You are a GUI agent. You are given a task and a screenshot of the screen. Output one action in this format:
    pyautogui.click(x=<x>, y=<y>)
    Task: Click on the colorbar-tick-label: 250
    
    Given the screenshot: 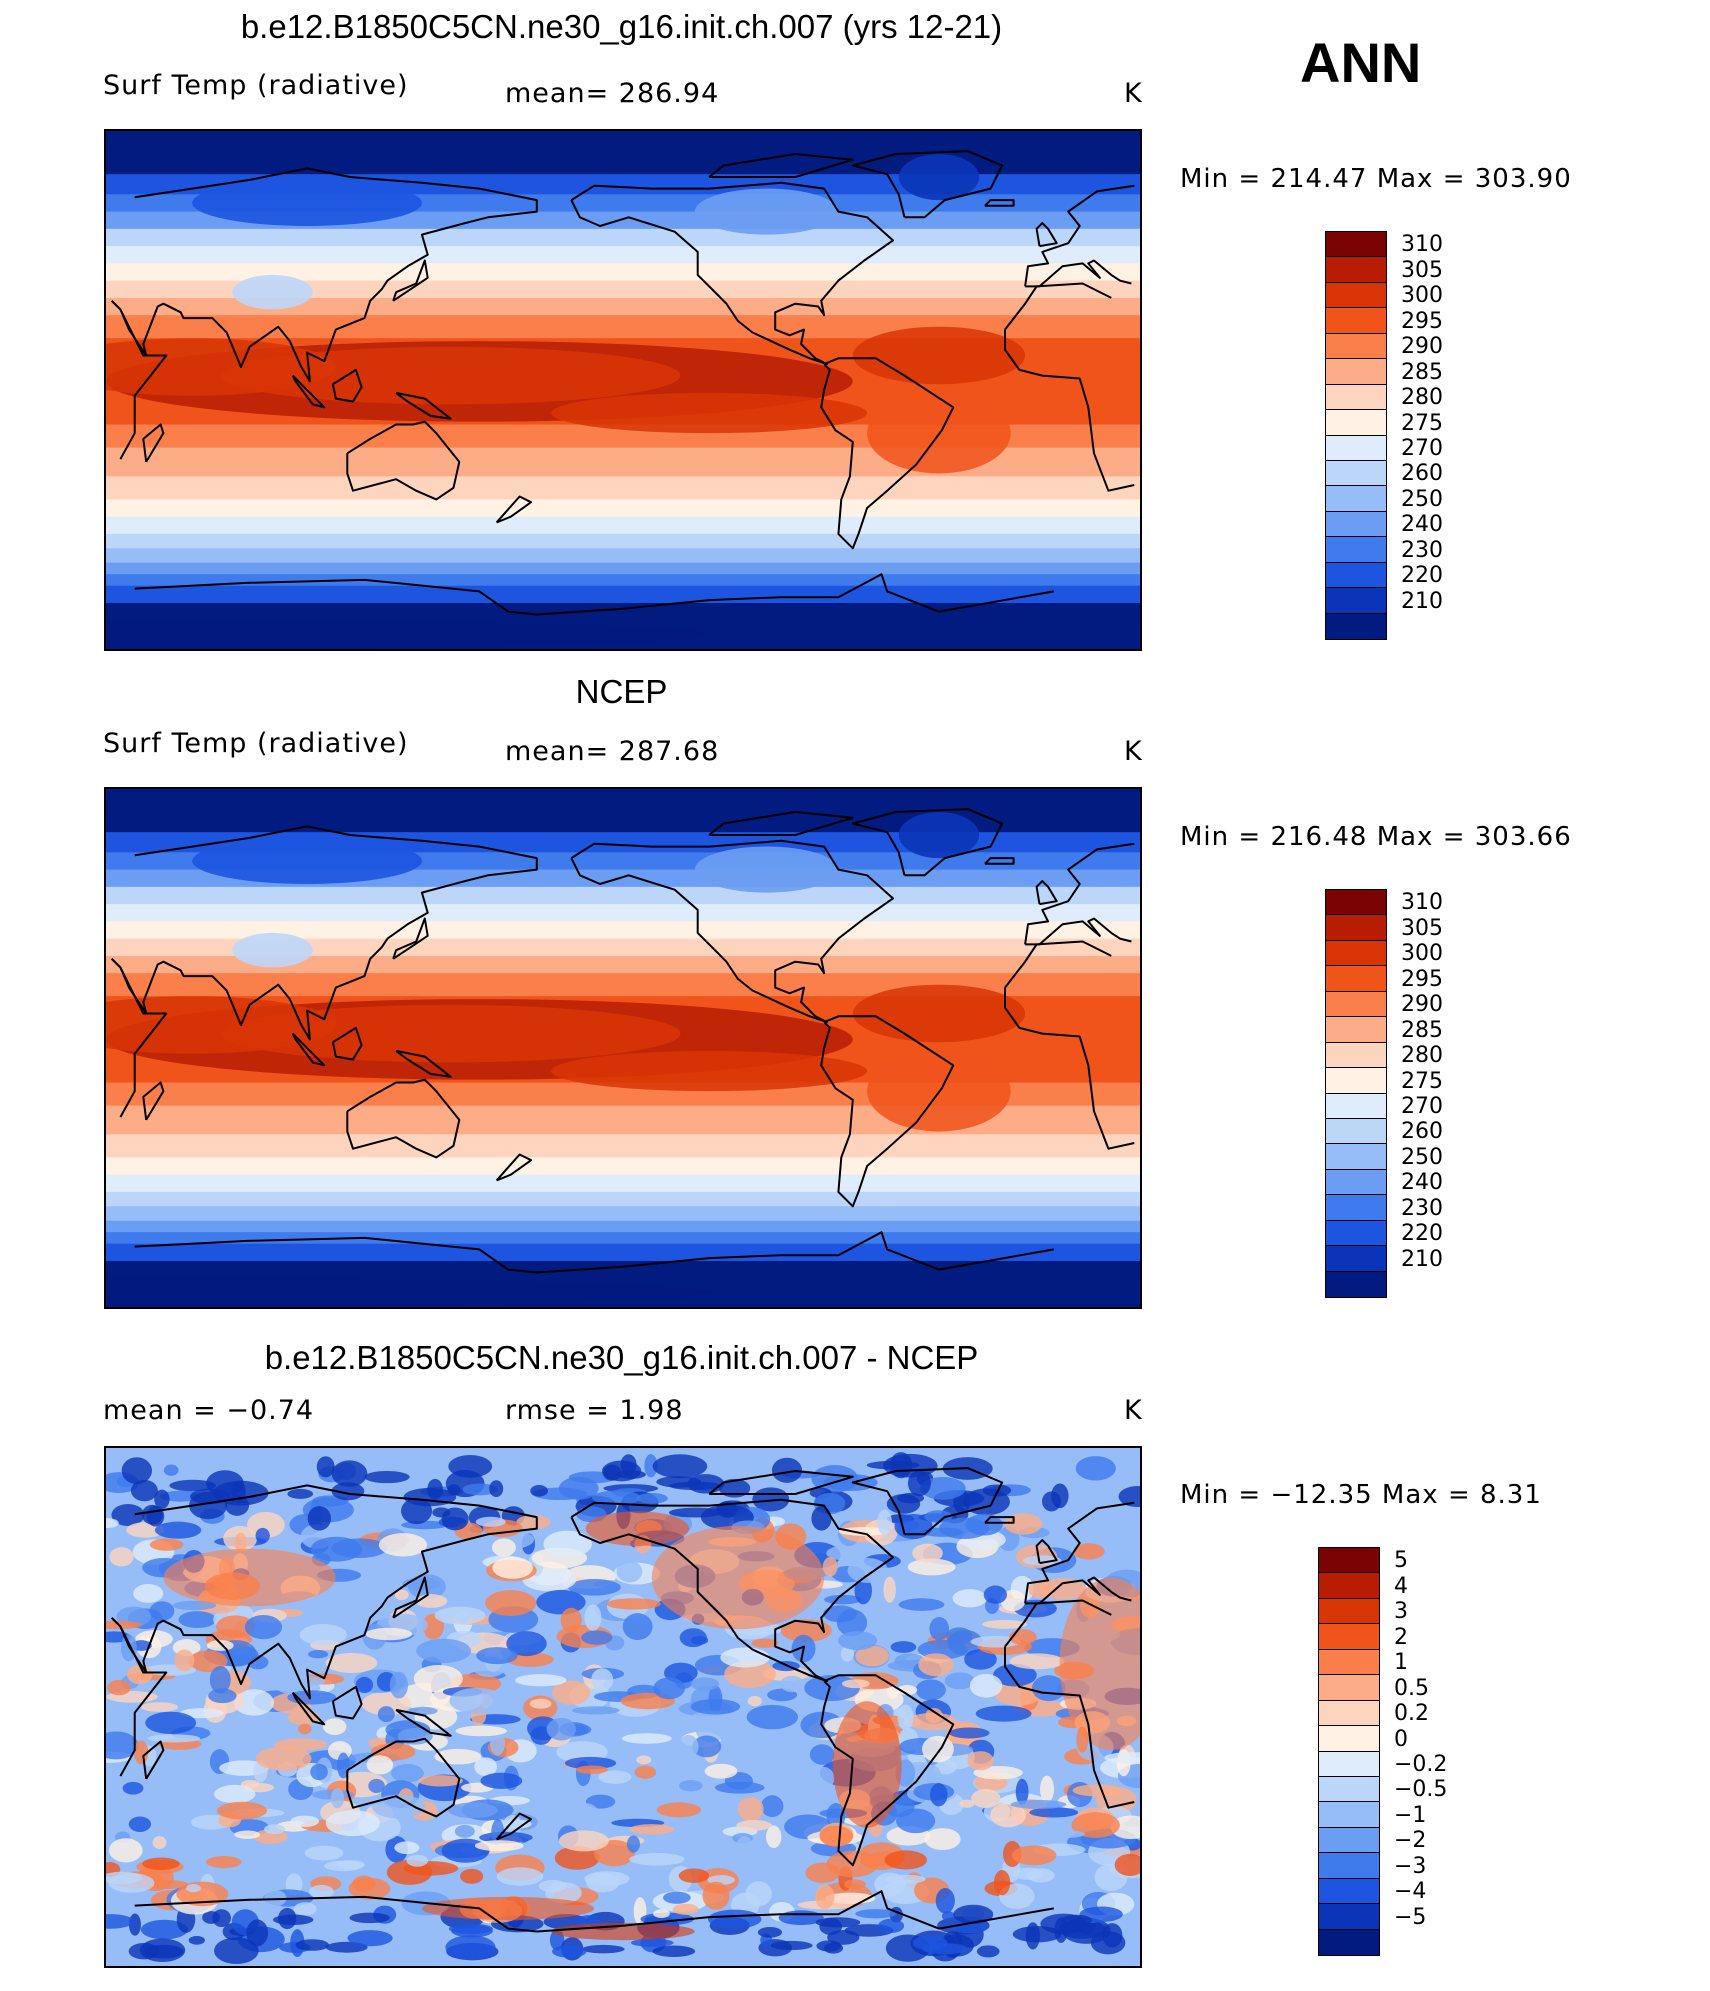 What is the action you would take?
    pyautogui.click(x=1422, y=499)
    